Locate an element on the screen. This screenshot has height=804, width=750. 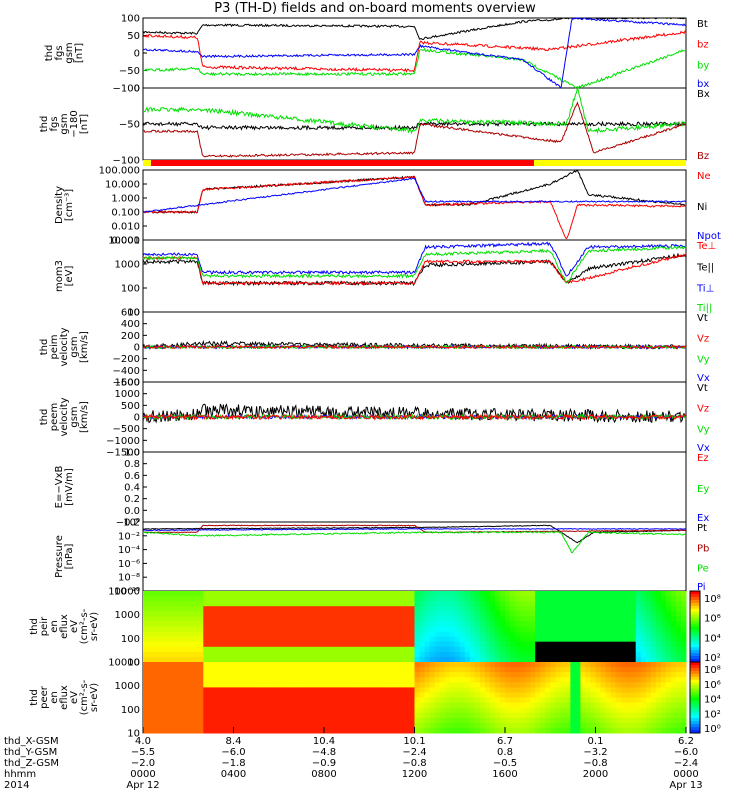
colorbar-cell is located at coordinates (695, 699).